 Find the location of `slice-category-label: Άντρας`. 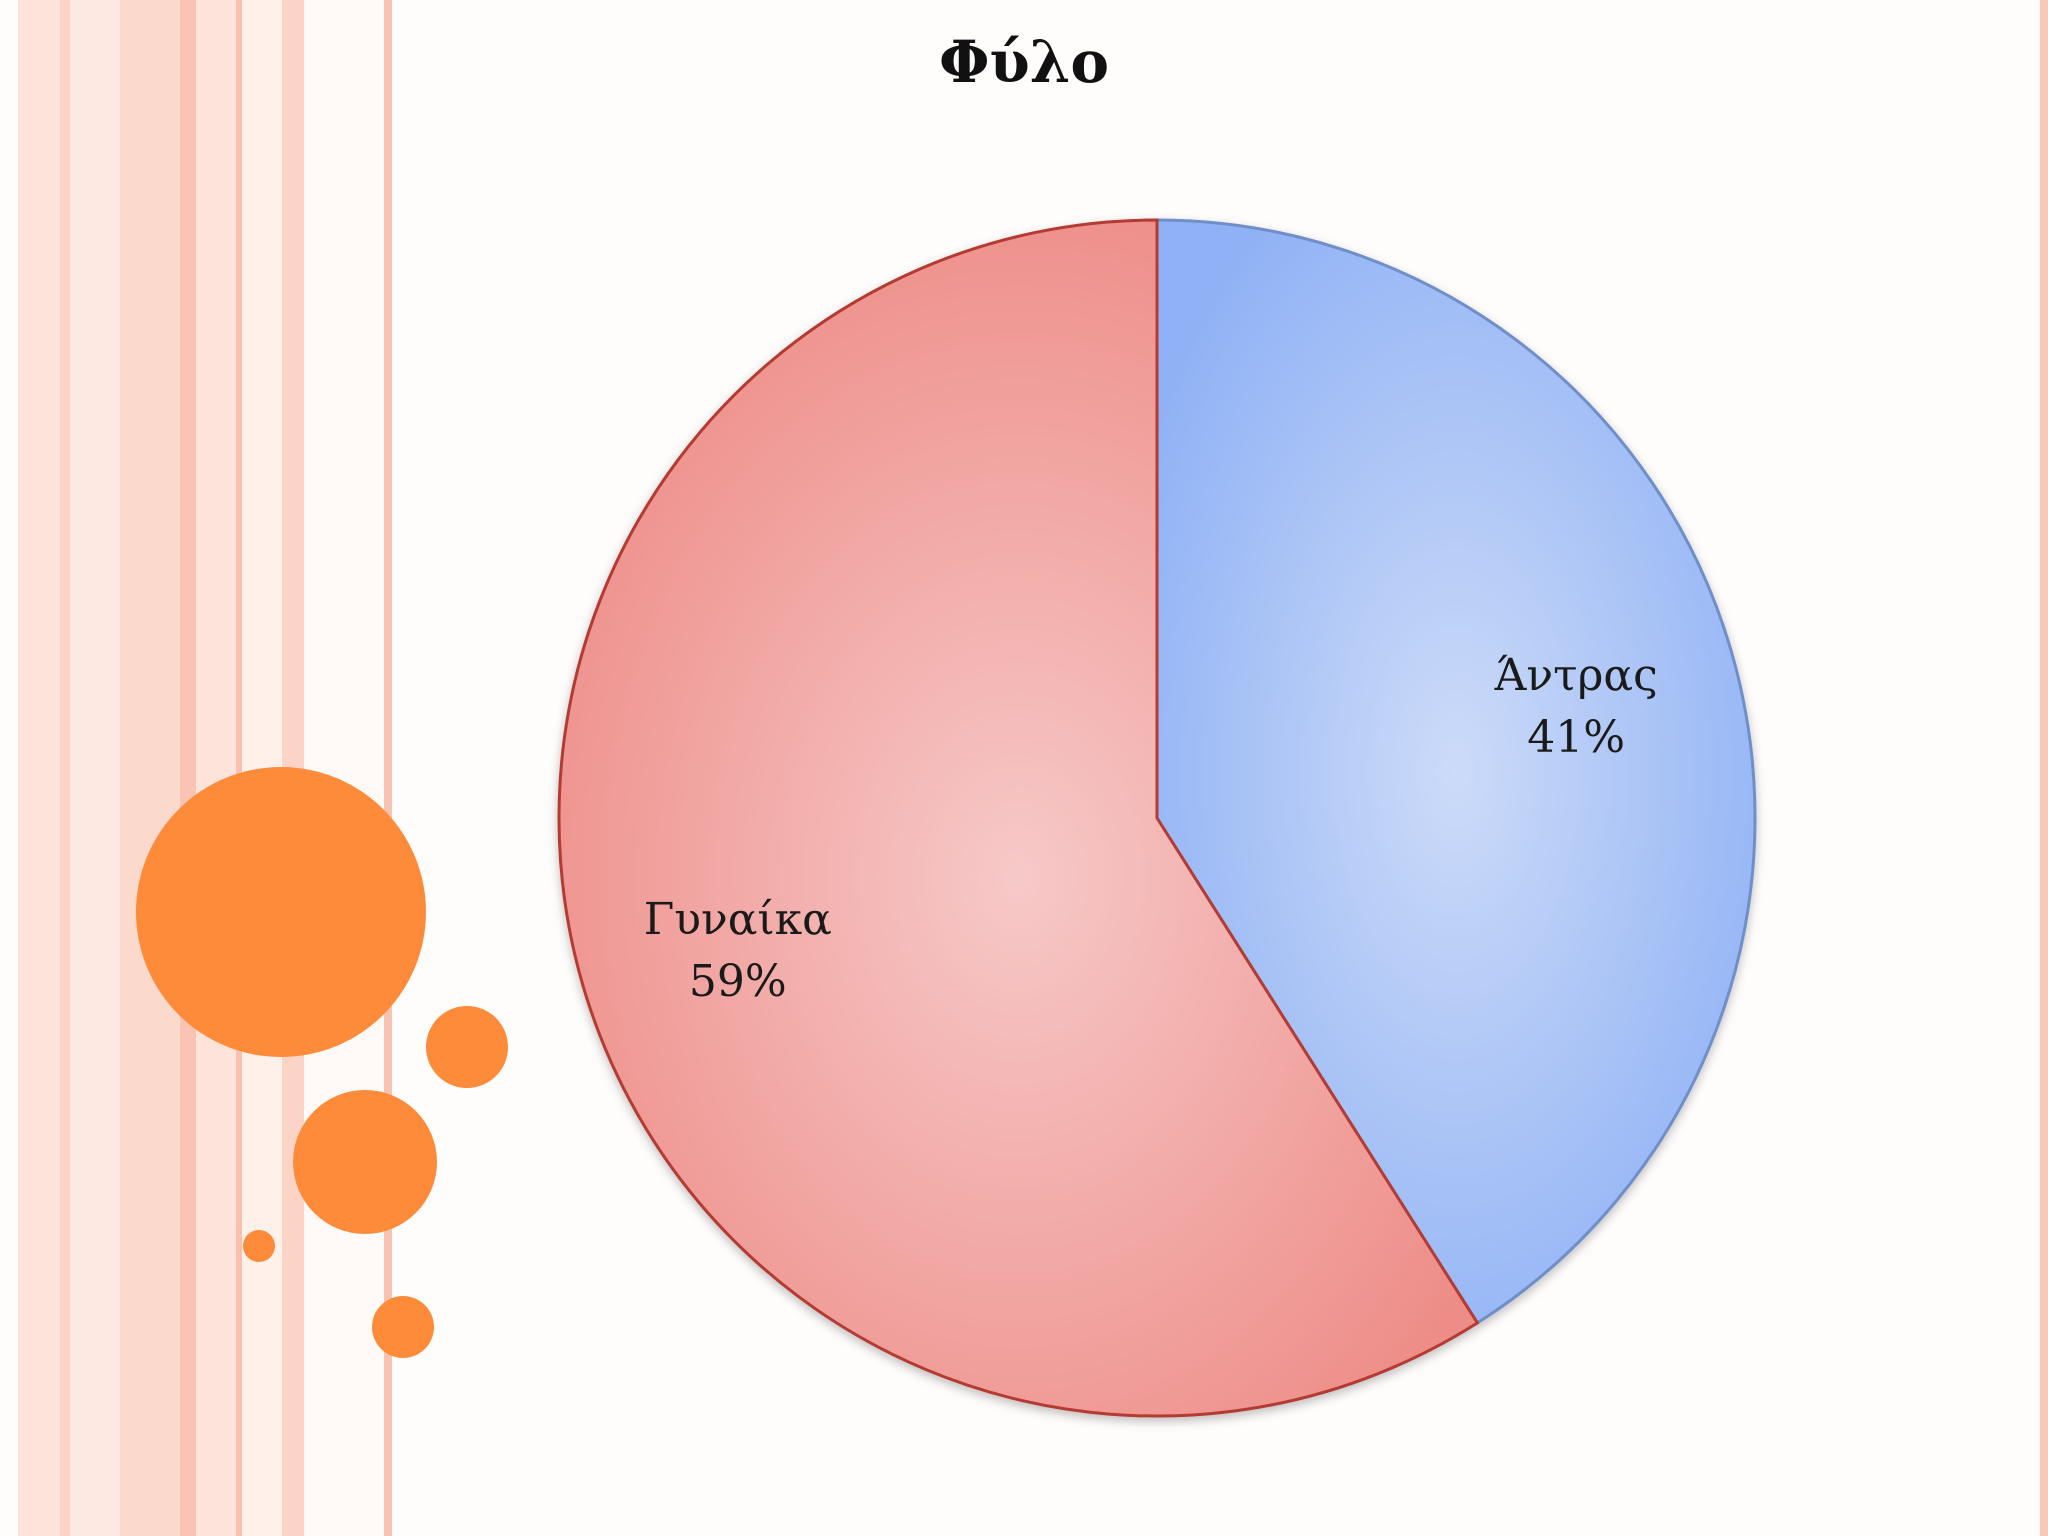

slice-category-label: Άντρας is located at coordinates (1576, 675).